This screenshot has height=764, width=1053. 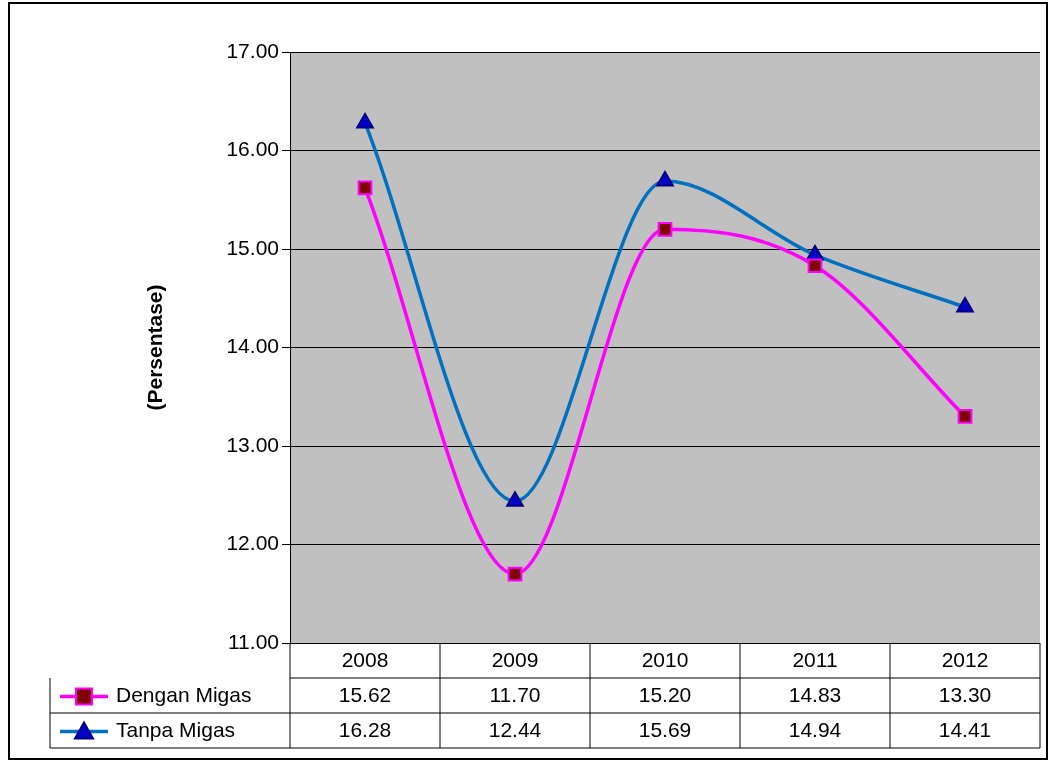 I want to click on x-tick-label: 2010, so click(x=665, y=660).